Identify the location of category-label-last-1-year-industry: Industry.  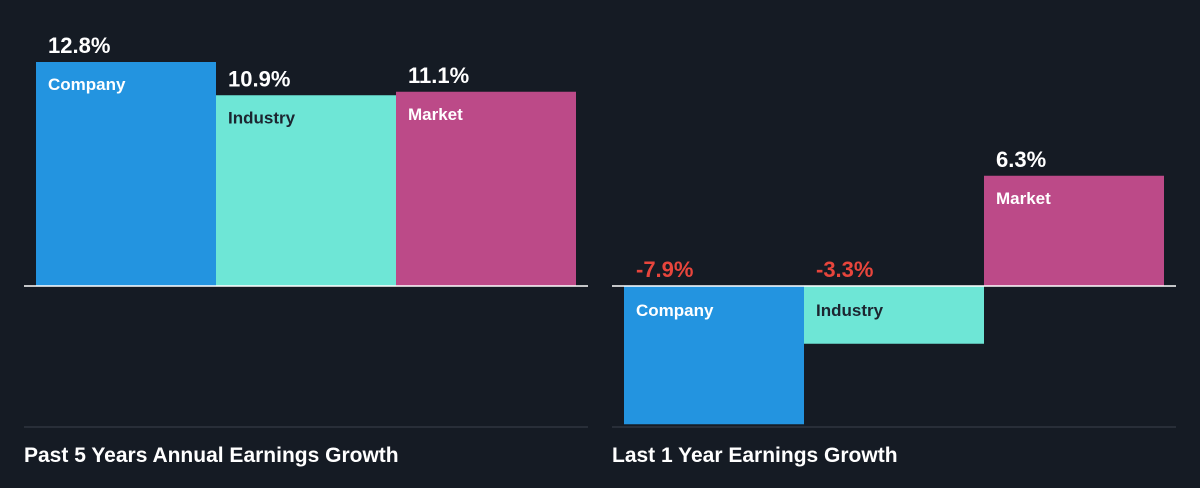
(850, 310).